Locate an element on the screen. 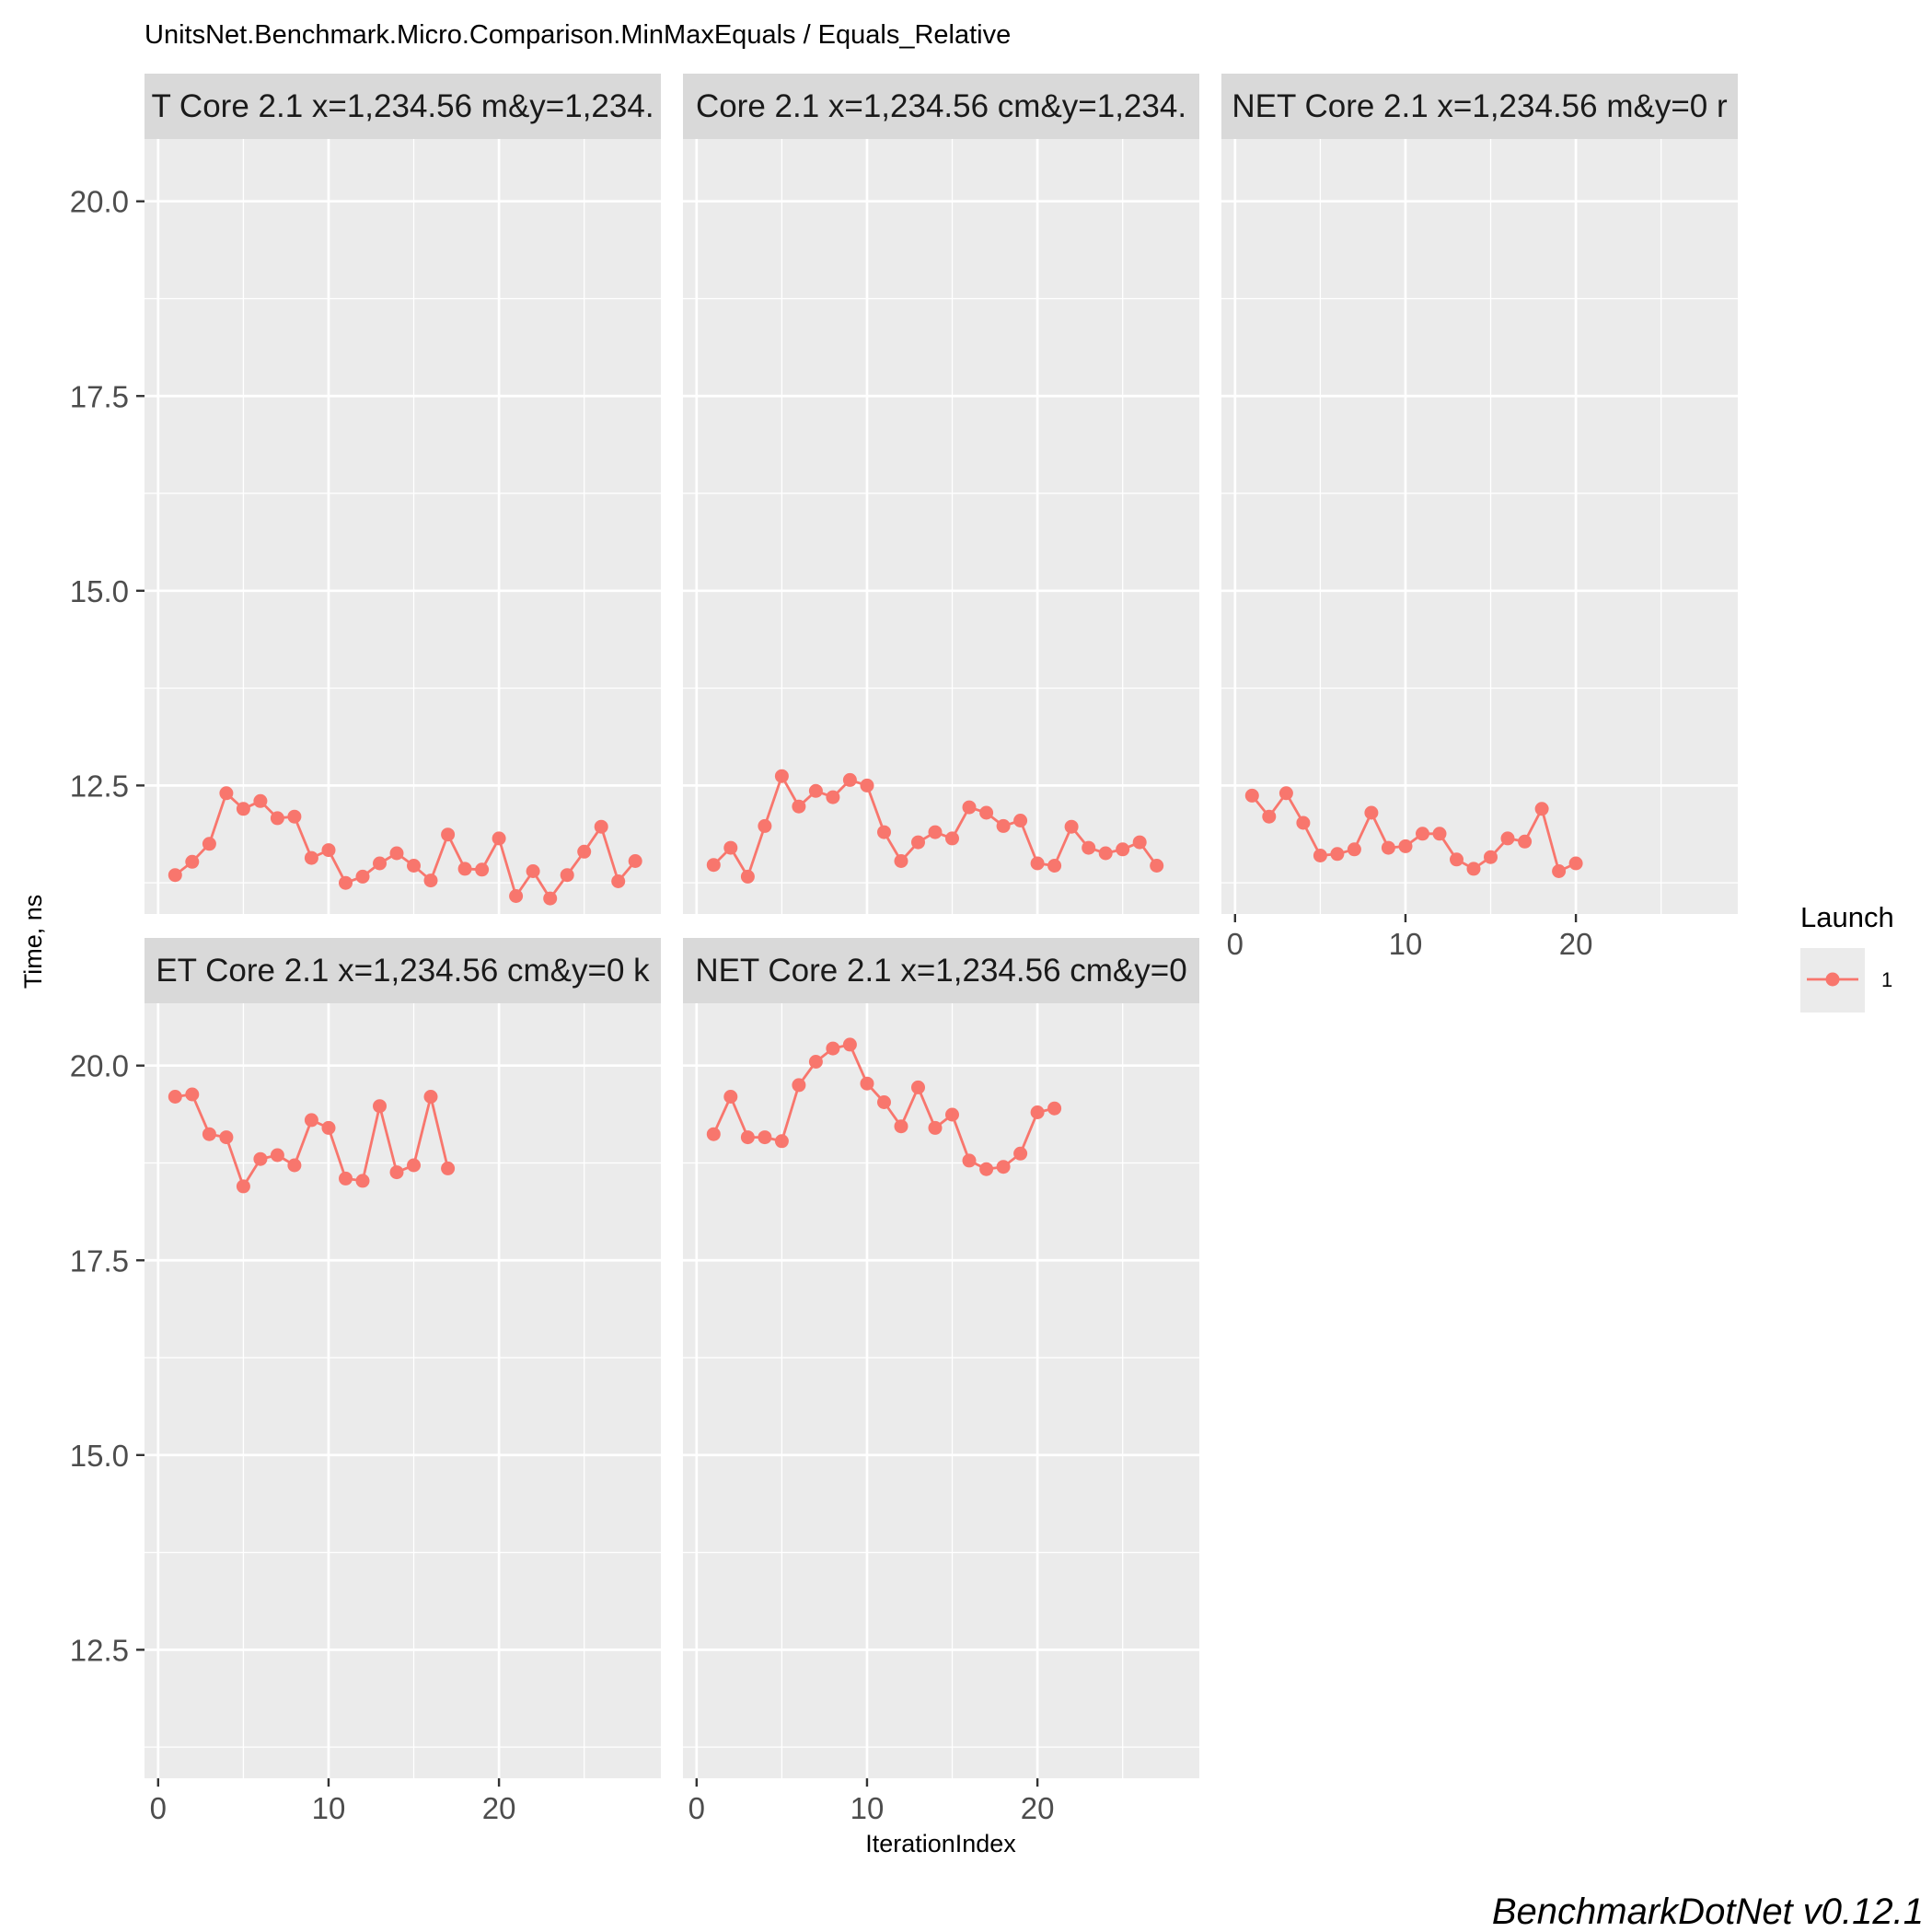 Image resolution: width=1932 pixels, height=1932 pixels. legend-item-label: 1 is located at coordinates (1887, 980).